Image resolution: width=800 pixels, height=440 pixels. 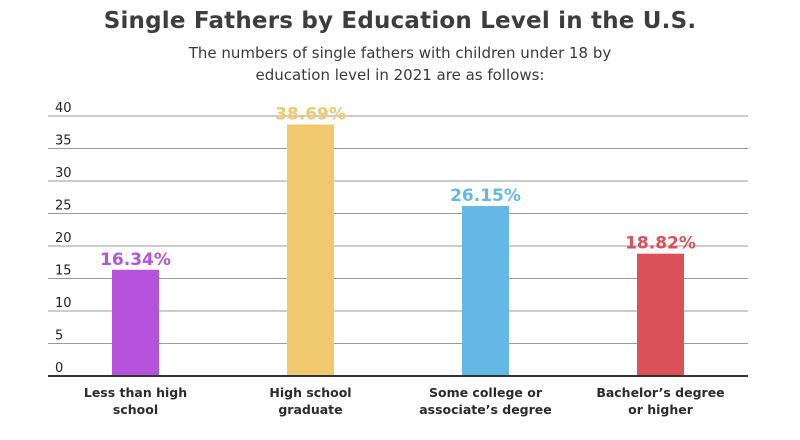 What do you see at coordinates (63, 108) in the screenshot?
I see `y-tick-label: 40` at bounding box center [63, 108].